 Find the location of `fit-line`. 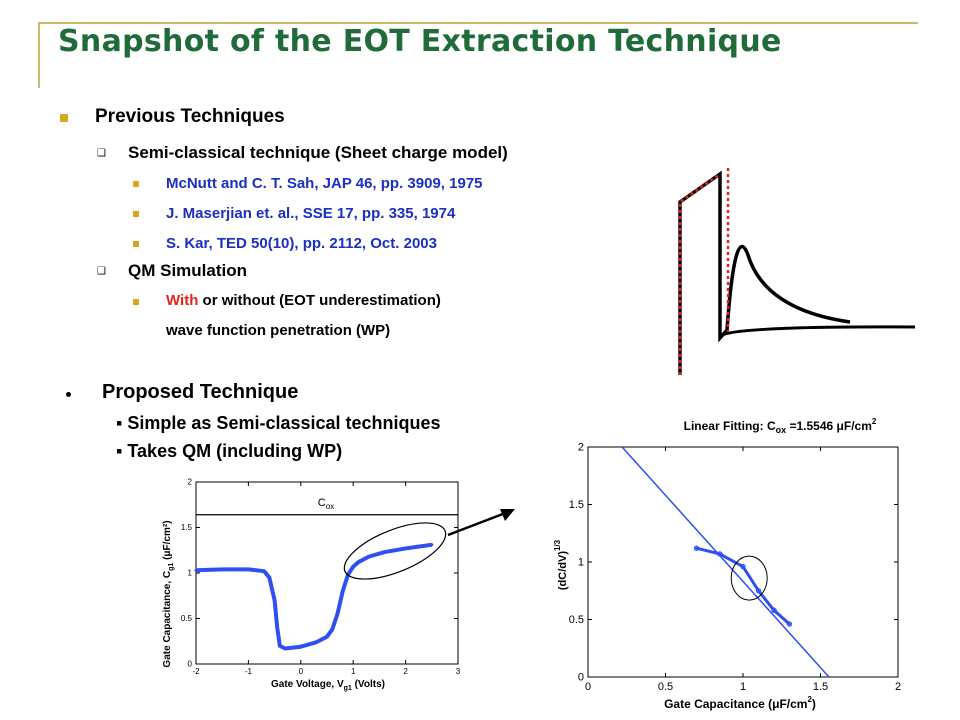

fit-line is located at coordinates (725, 562).